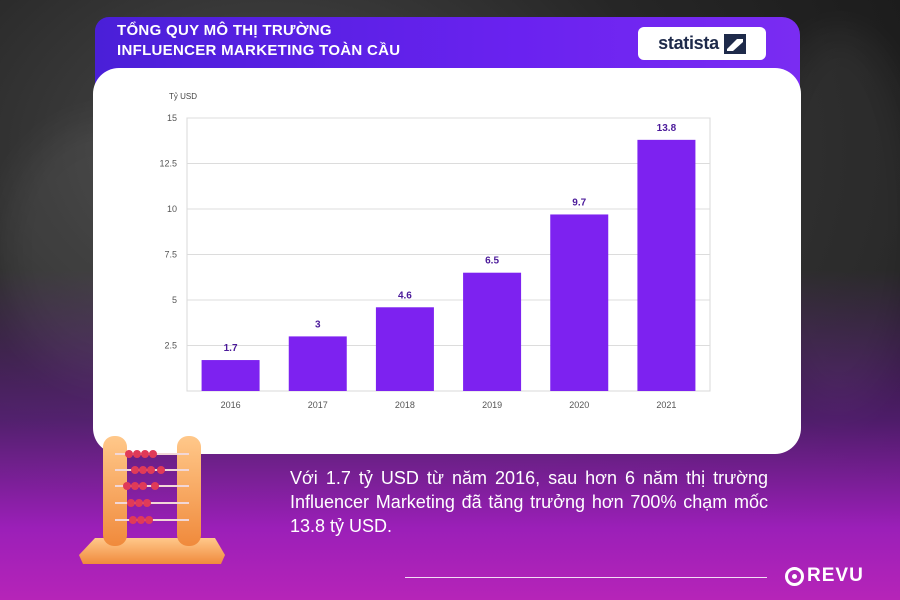 The width and height of the screenshot is (900, 600). I want to click on y-axis-label: Tỷ USD, so click(183, 96).